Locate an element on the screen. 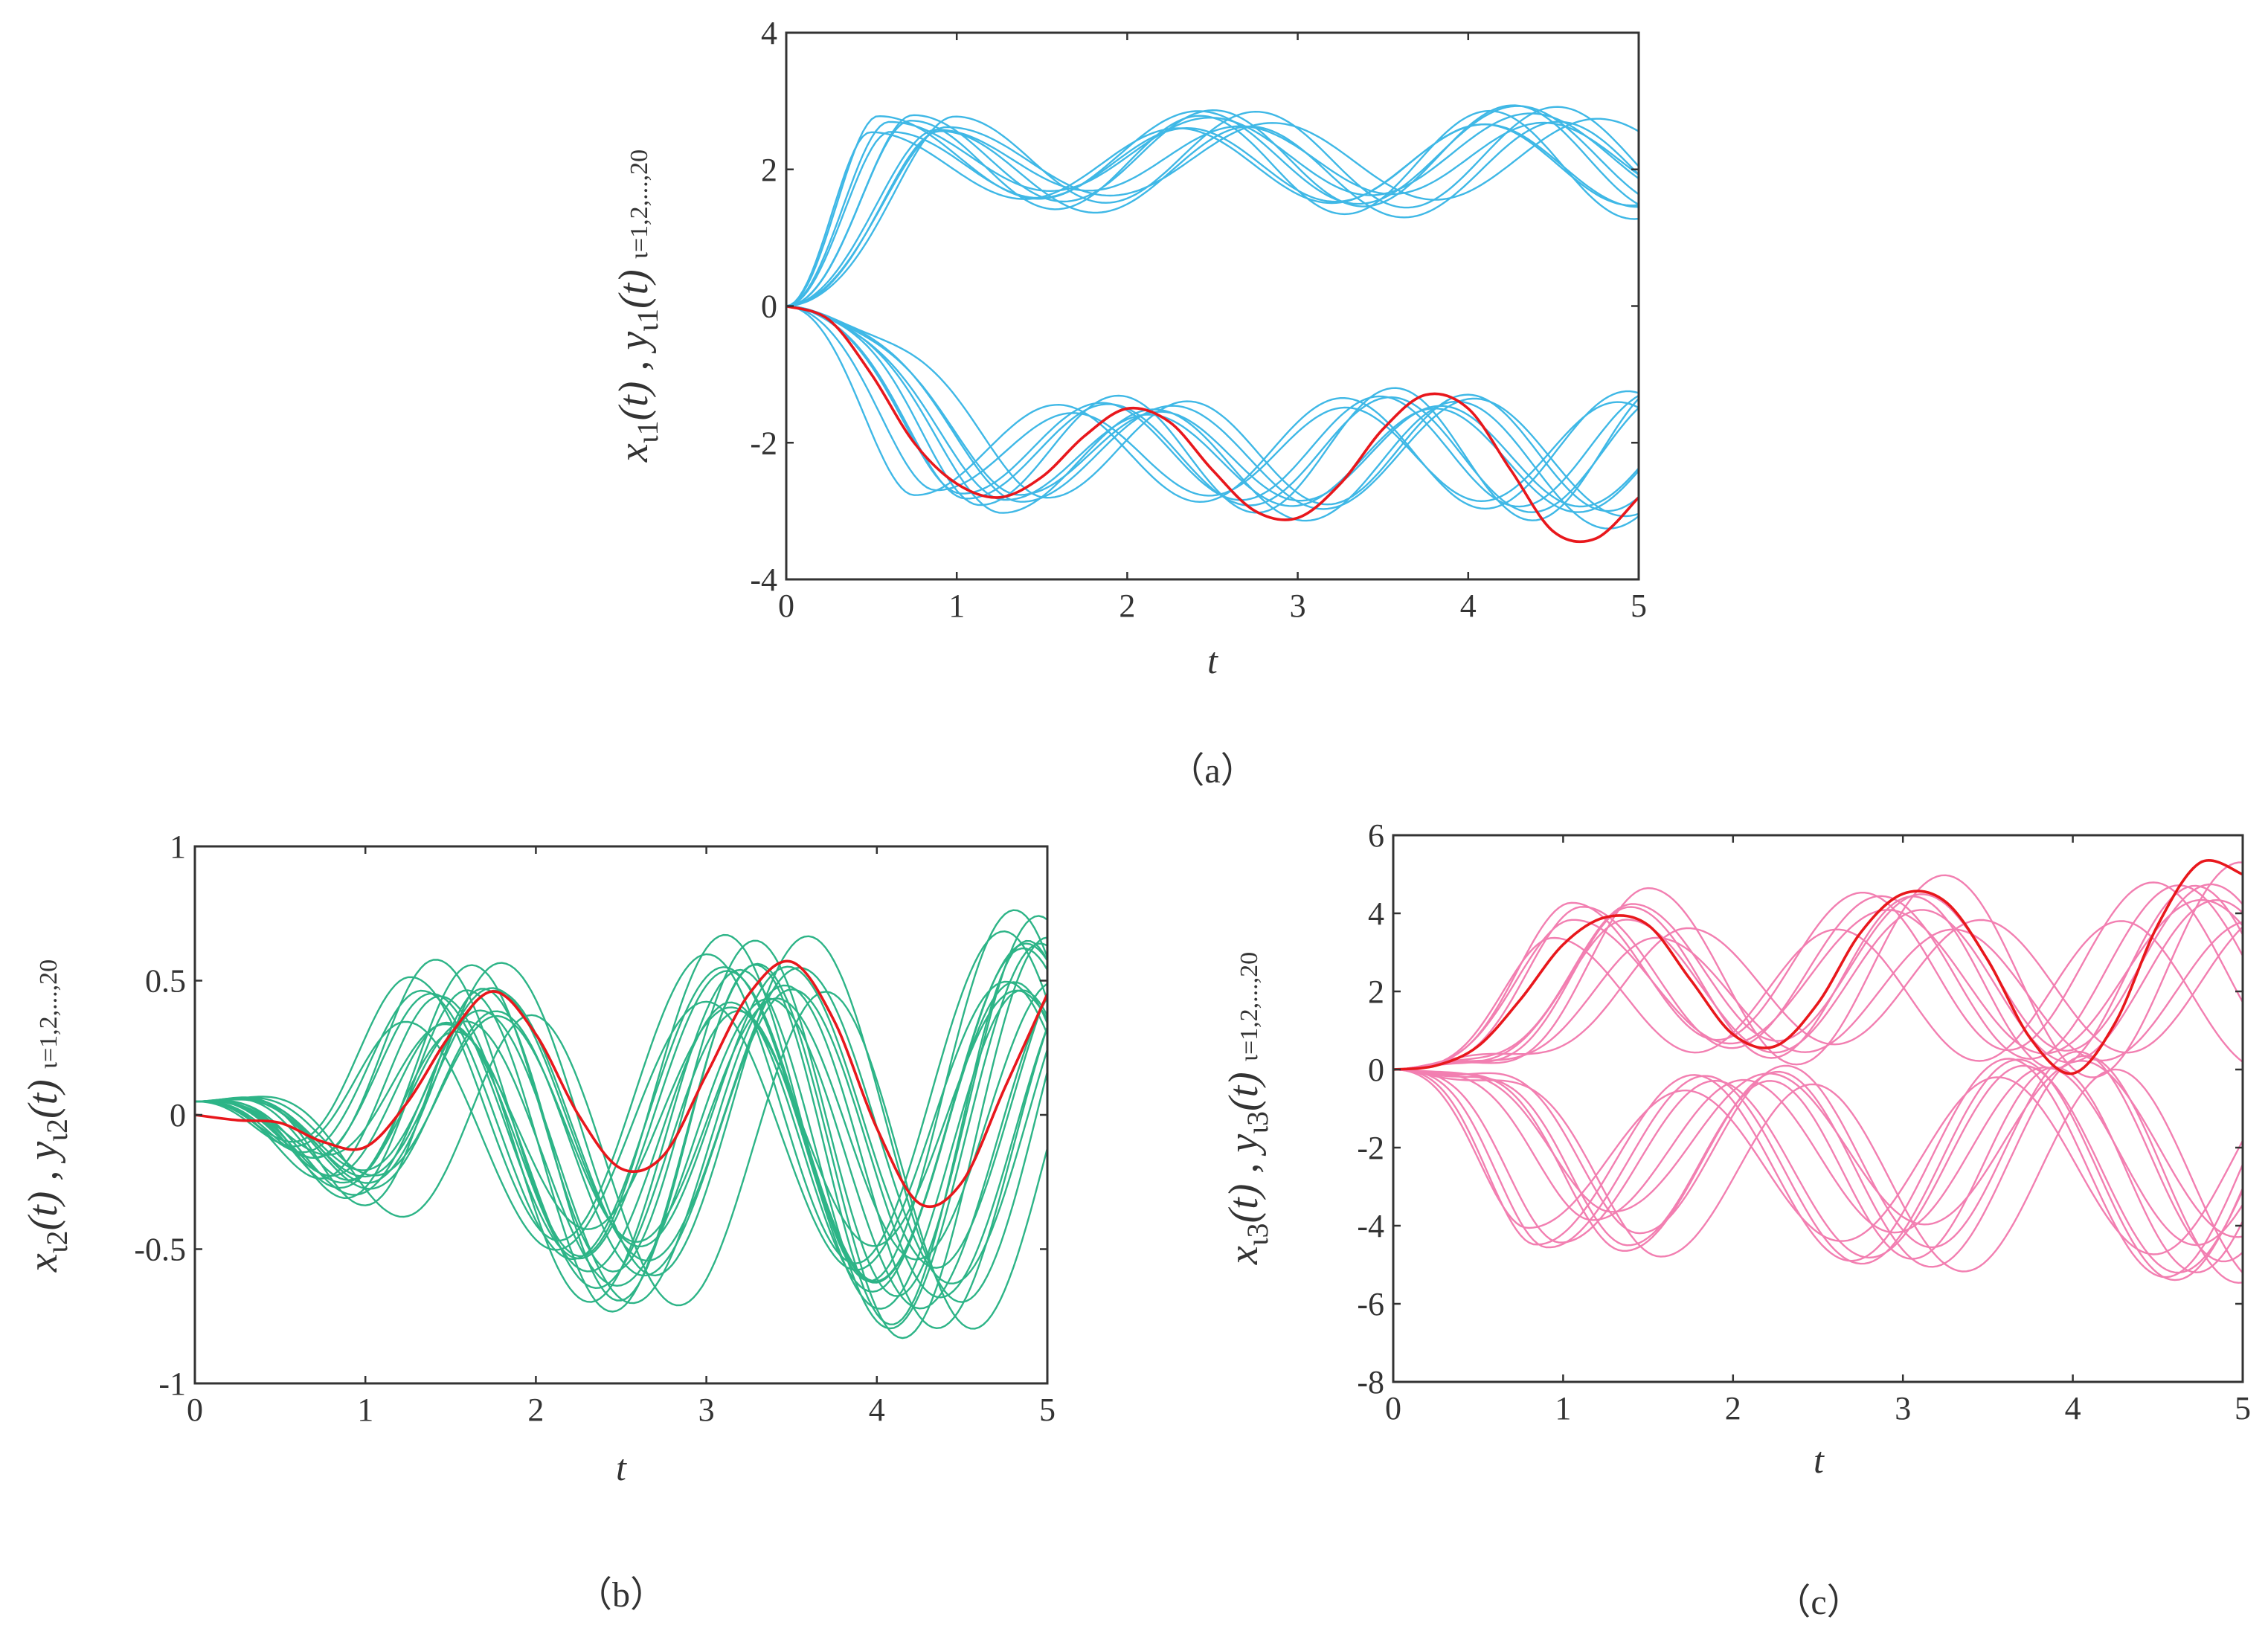 Image resolution: width=2268 pixels, height=1637 pixels. panel-a-ytick-label: 2 is located at coordinates (769, 170).